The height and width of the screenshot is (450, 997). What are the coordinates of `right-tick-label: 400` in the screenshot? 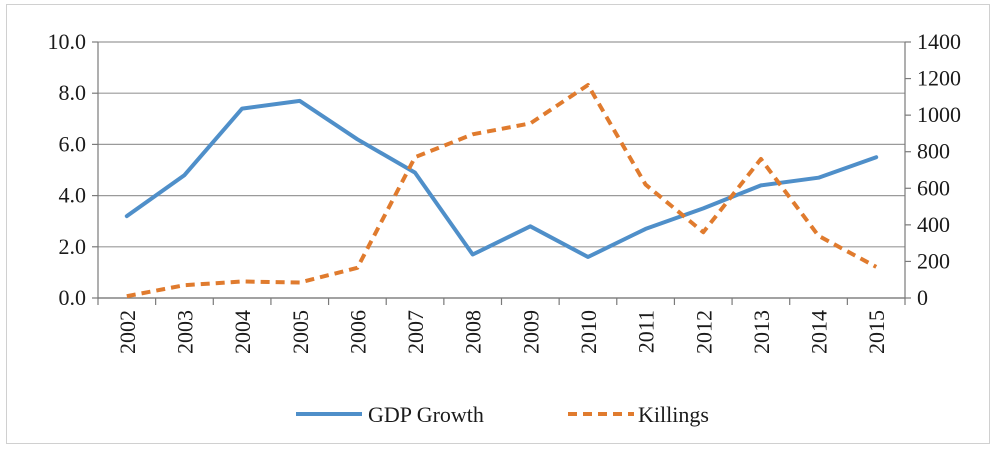 It's located at (933, 224).